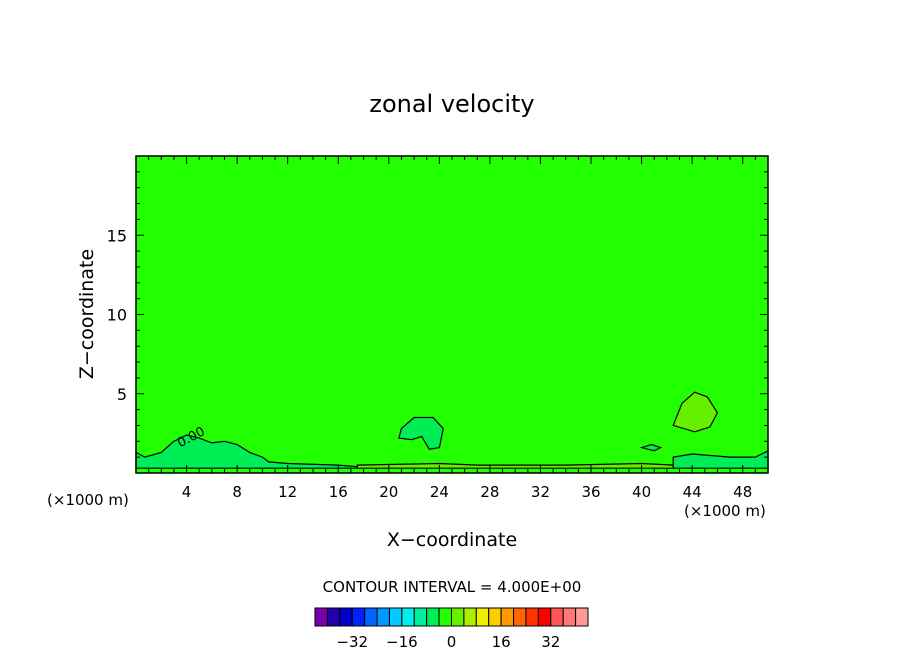  I want to click on x-axis-label: X−coordinate, so click(452, 540).